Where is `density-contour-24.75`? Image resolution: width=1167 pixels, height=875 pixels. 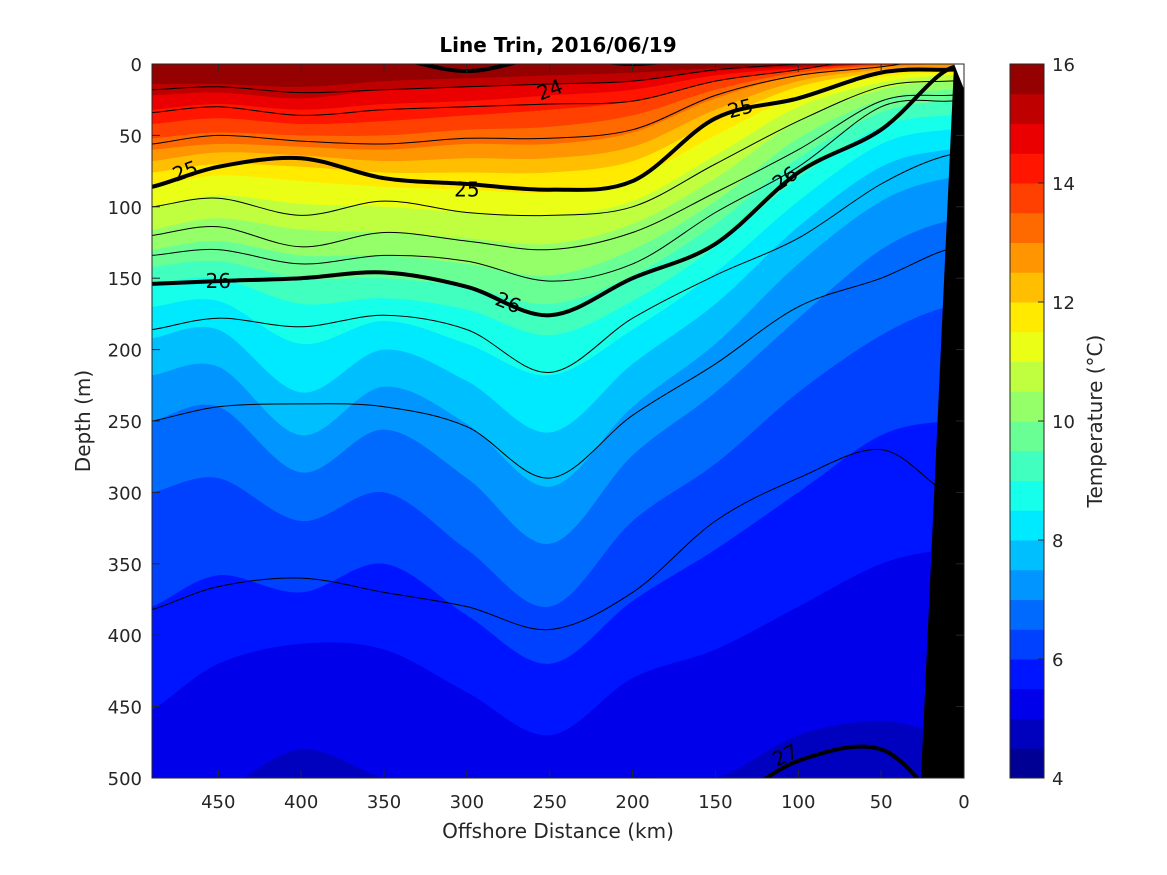 density-contour-24.75 is located at coordinates (528, 104).